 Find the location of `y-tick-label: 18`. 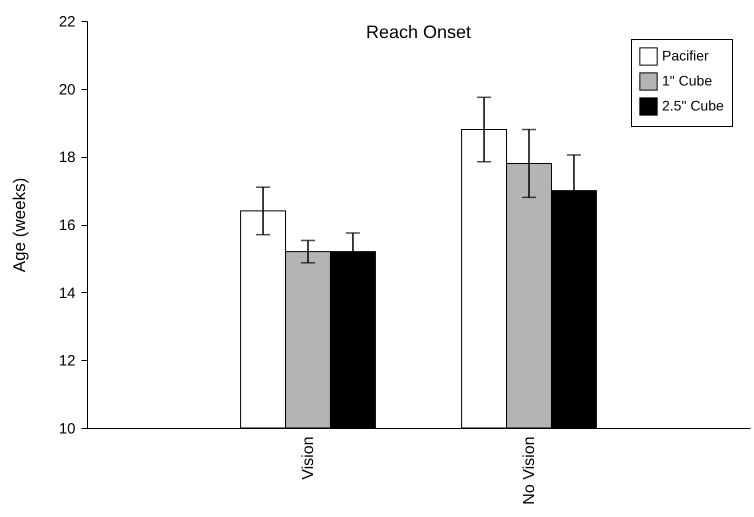

y-tick-label: 18 is located at coordinates (67, 157).